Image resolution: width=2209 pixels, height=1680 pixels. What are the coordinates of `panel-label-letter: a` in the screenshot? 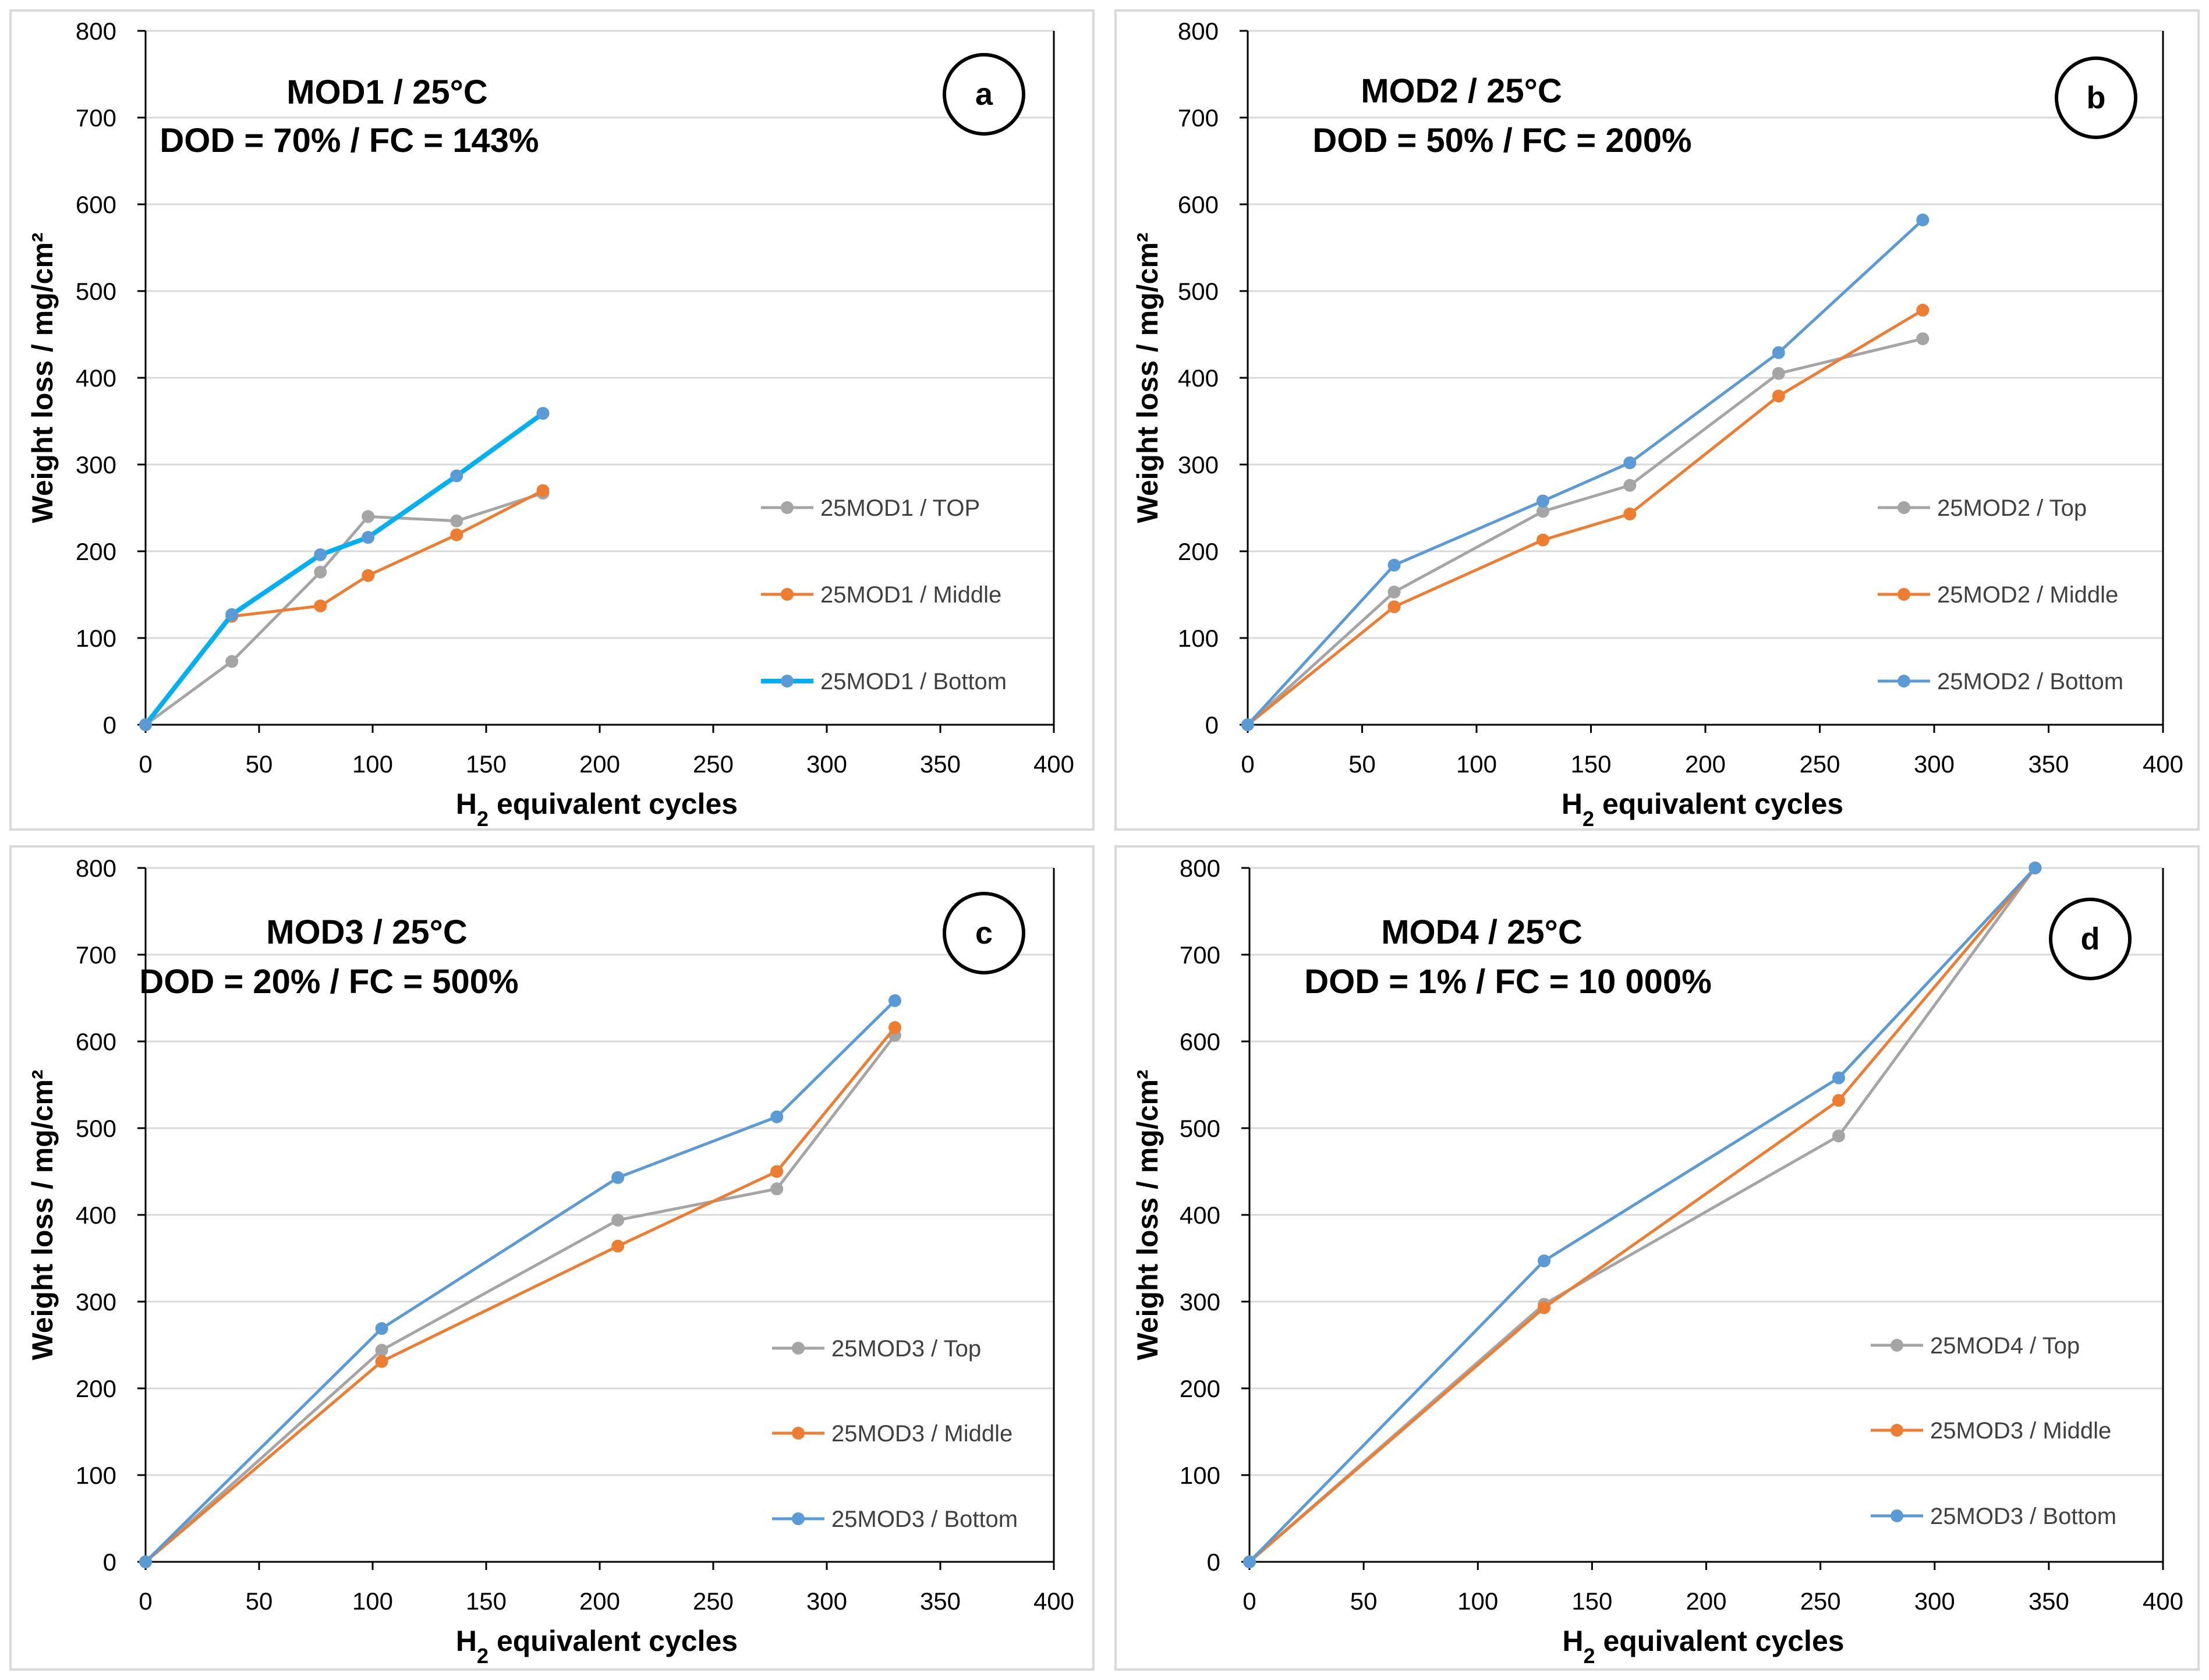 It's located at (984, 94).